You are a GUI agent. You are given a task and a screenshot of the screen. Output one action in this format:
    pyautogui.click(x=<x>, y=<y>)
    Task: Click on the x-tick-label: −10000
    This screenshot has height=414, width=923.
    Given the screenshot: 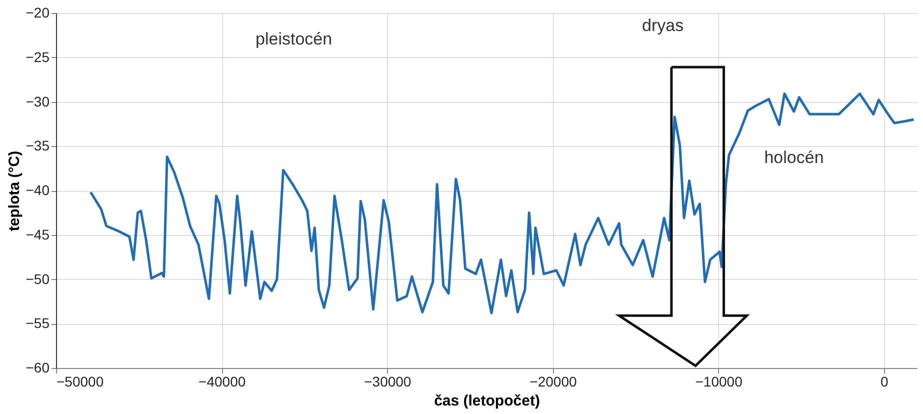 What is the action you would take?
    pyautogui.click(x=719, y=382)
    